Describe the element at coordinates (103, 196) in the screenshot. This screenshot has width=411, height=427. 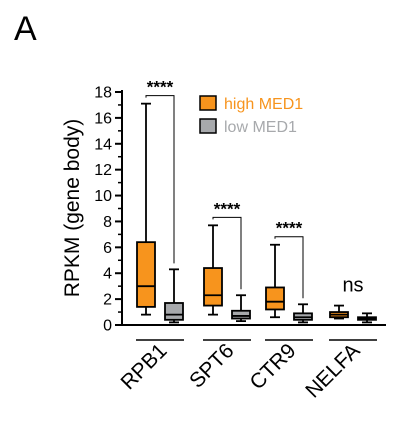
I see `y-tick-label: 10` at that location.